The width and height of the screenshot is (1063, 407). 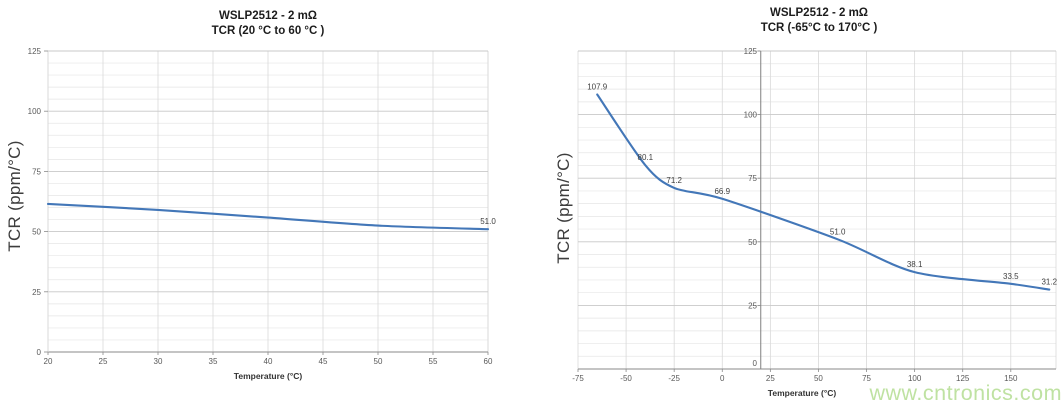 I want to click on chart-left-title-line1: WSLP2512 - 2 mΩ, so click(x=268, y=16).